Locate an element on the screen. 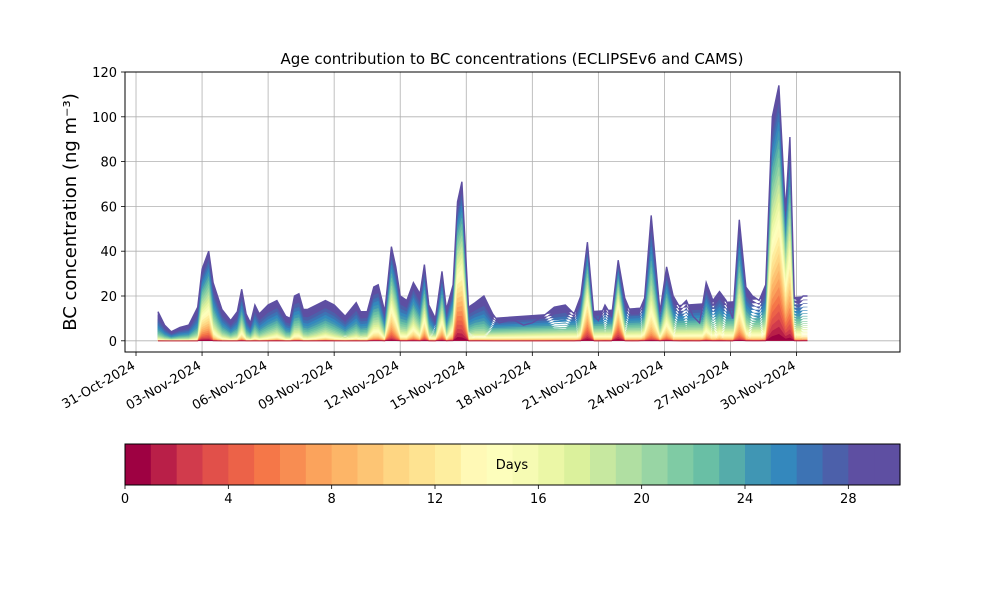 The image size is (1000, 600). y-tick-label: 60 is located at coordinates (108, 207).